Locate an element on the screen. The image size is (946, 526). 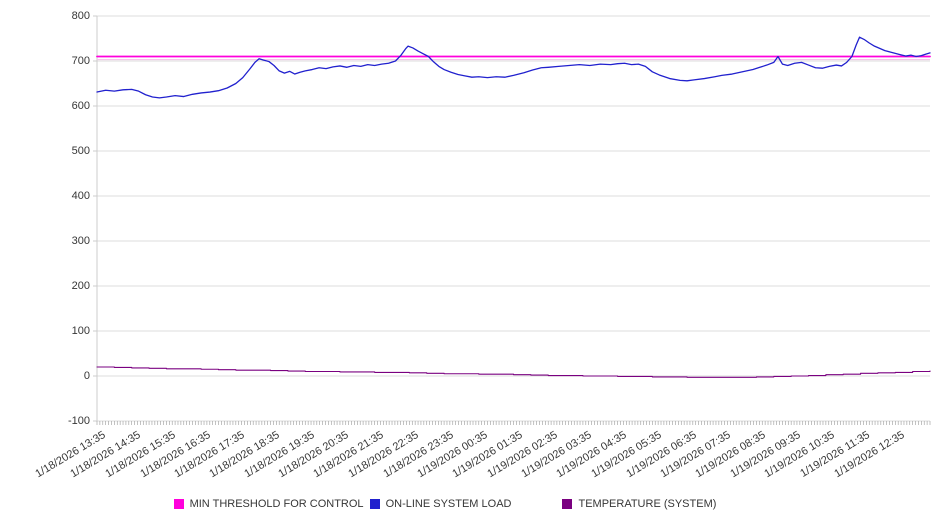
y-axis-label: 400 is located at coordinates (80, 196).